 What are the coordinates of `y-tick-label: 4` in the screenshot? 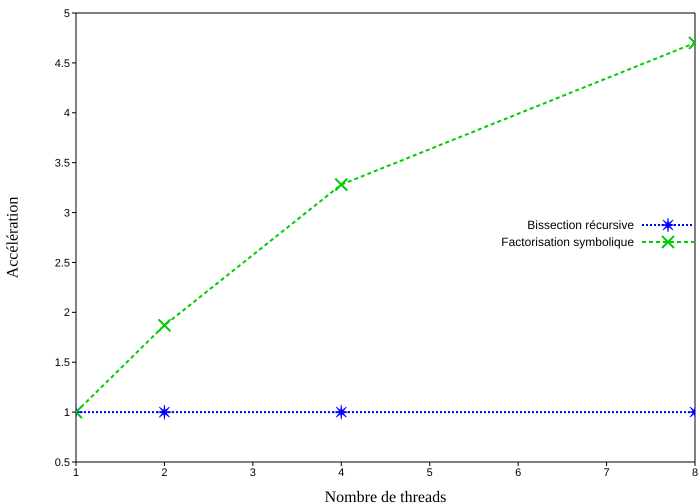 It's located at (67, 114).